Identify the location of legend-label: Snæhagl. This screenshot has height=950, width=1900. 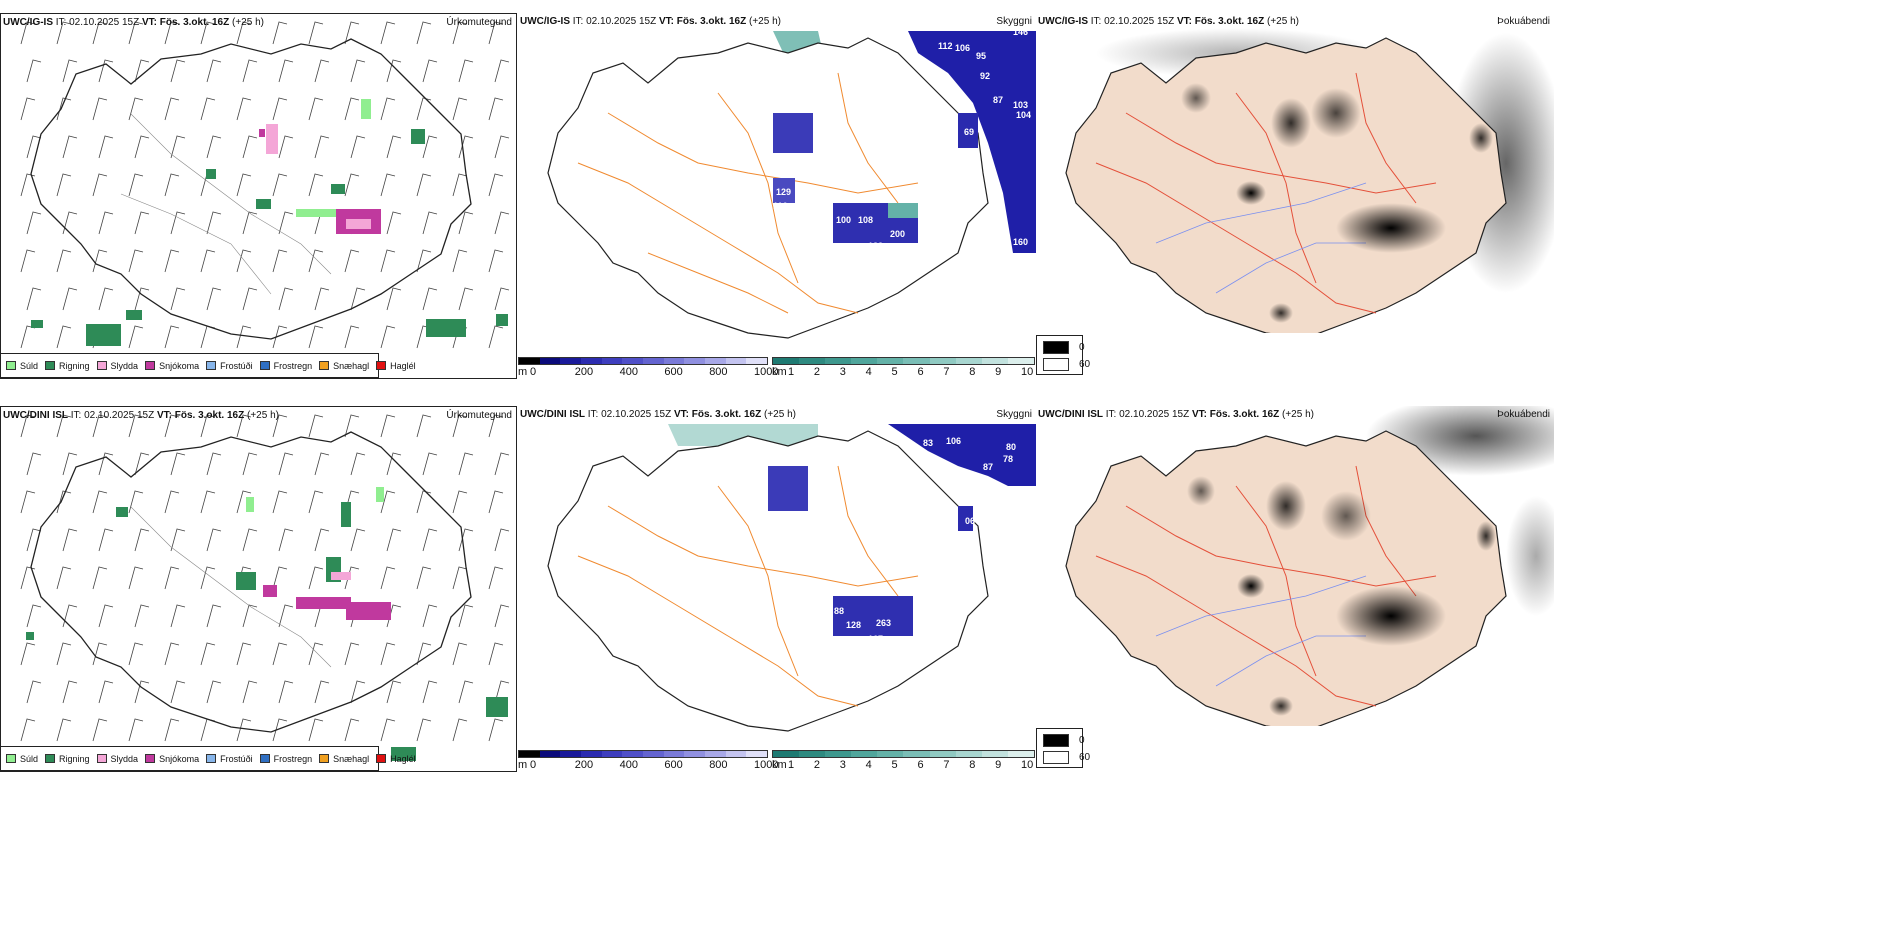
(351, 758).